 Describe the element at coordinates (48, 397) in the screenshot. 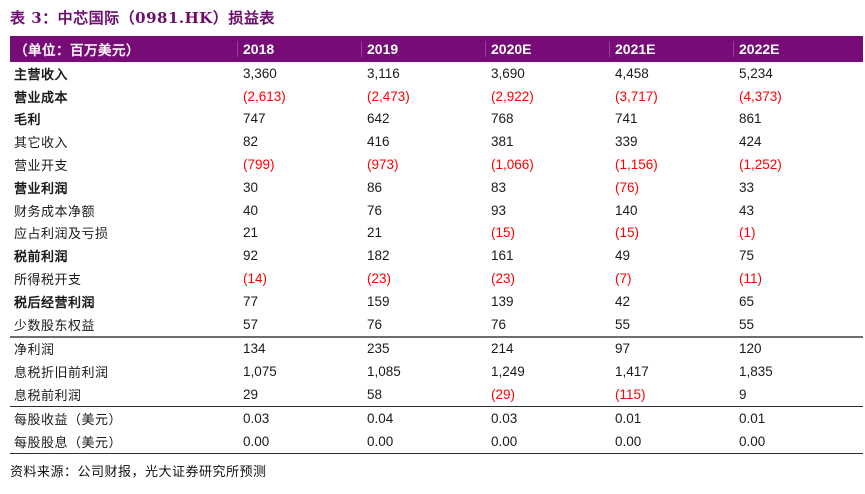

I see `row-label: 息税前利润` at that location.